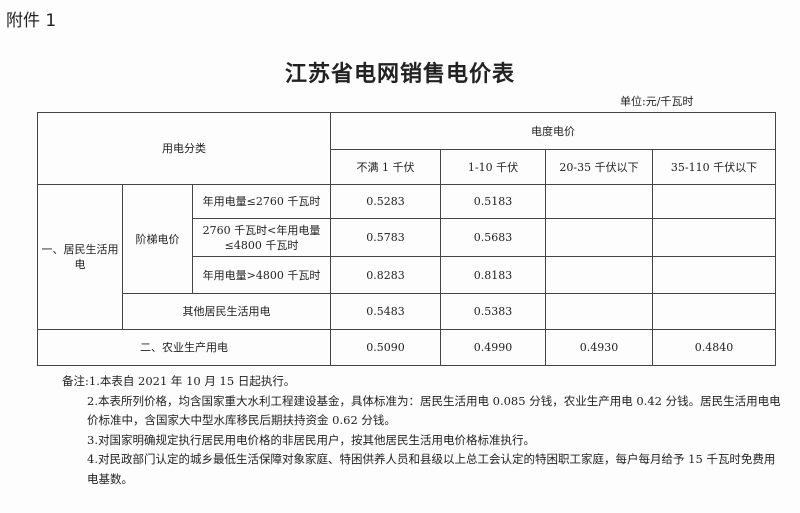 The image size is (800, 513). What do you see at coordinates (553, 131) in the screenshot?
I see `price-header: 电度电价` at bounding box center [553, 131].